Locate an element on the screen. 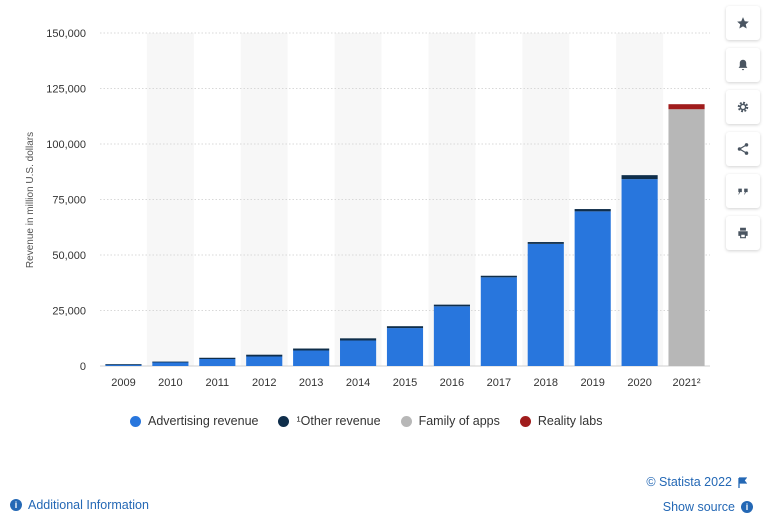  x-tick-label: 2014 is located at coordinates (358, 383).